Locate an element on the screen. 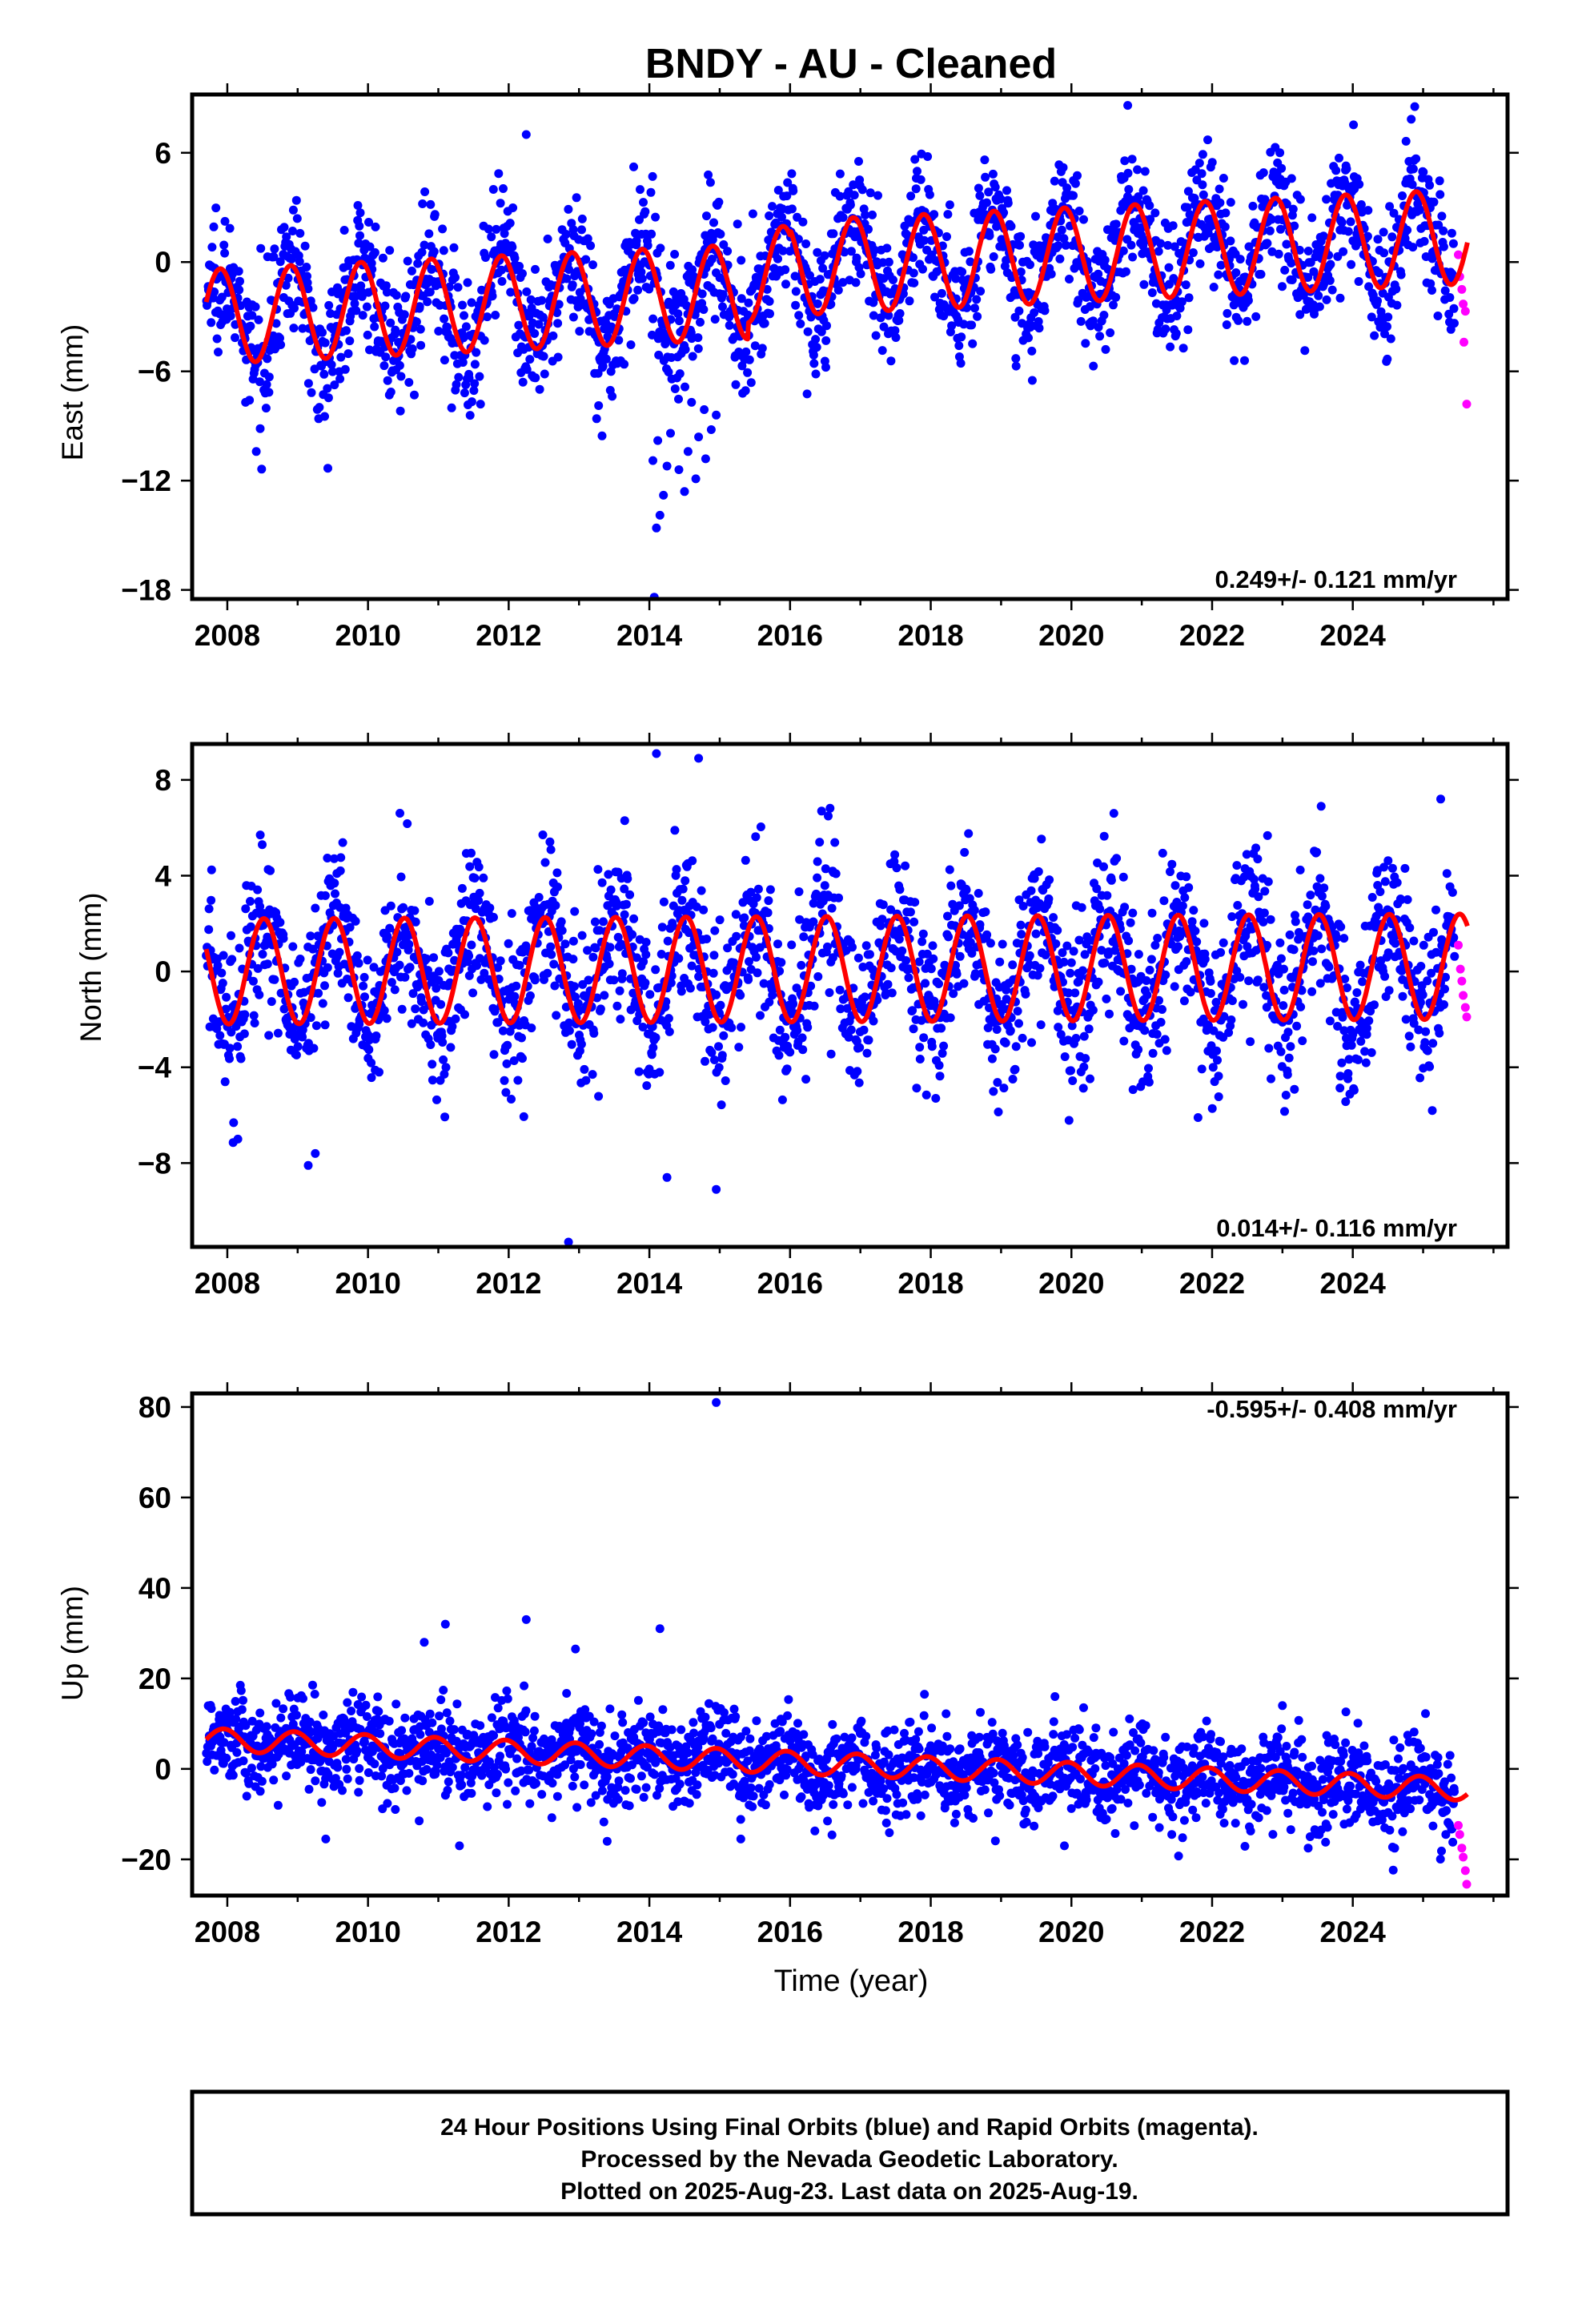  east-y-tick-label: −18 is located at coordinates (146, 590).